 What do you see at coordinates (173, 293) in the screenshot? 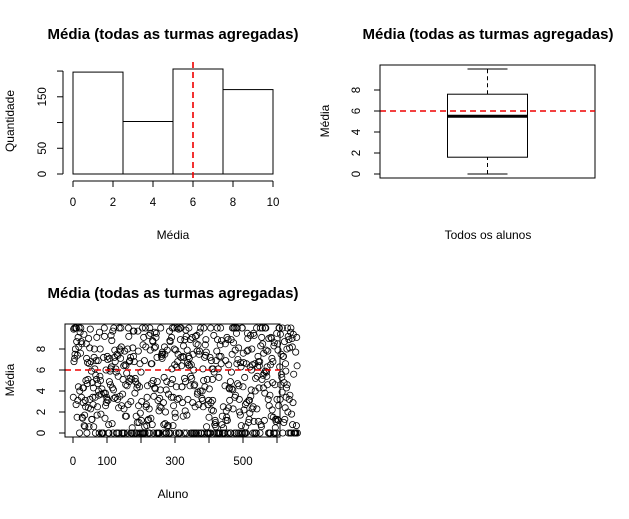
I see `scatter-title: Média (todas as turmas agregadas)` at bounding box center [173, 293].